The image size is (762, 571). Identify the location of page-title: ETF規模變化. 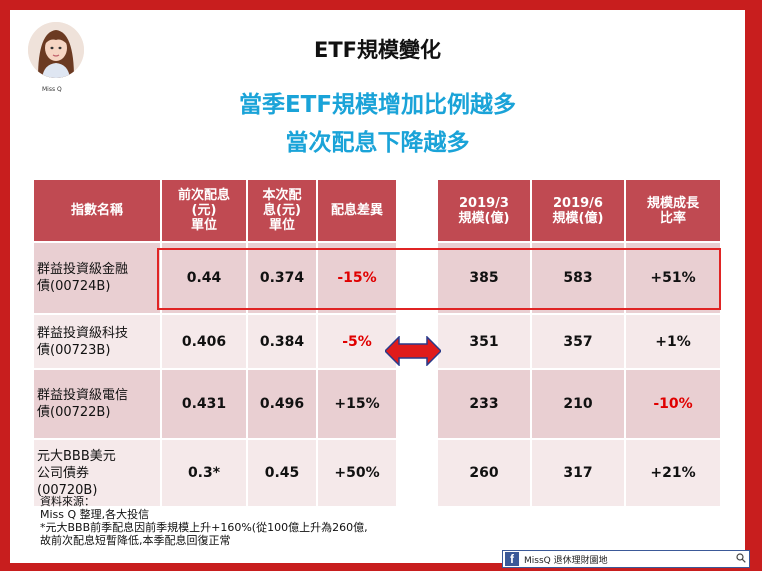
(377, 50).